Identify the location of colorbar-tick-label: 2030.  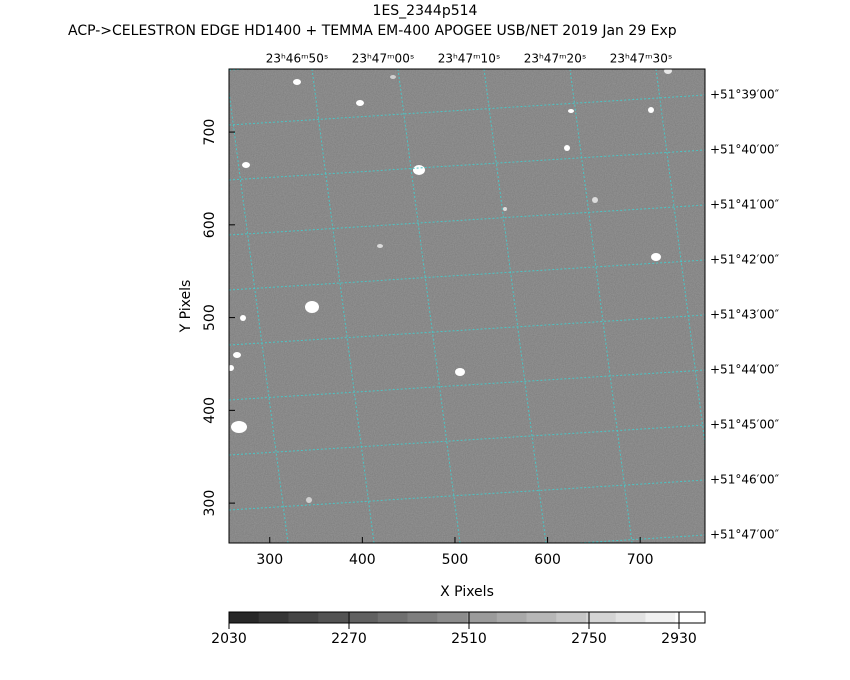
(229, 639).